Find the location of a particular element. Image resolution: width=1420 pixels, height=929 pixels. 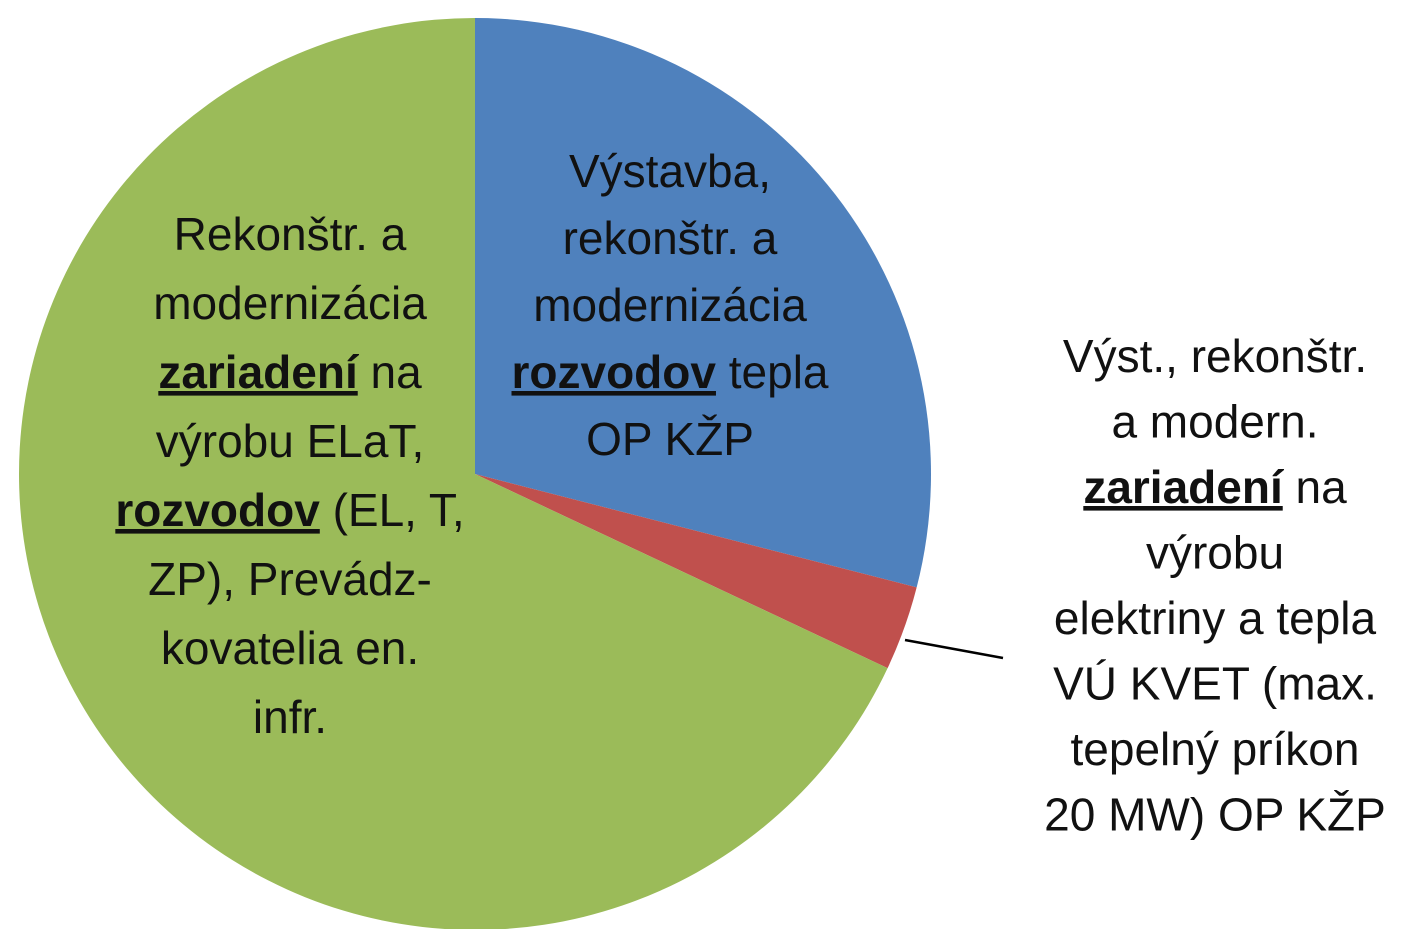

slice-label-text: výrobu ELaT, is located at coordinates (290, 441).